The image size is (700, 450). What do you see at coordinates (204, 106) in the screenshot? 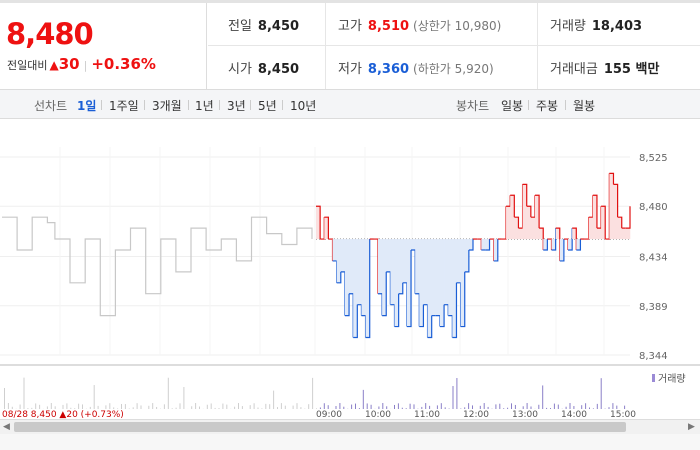
I see `tab-1year: 1년` at bounding box center [204, 106].